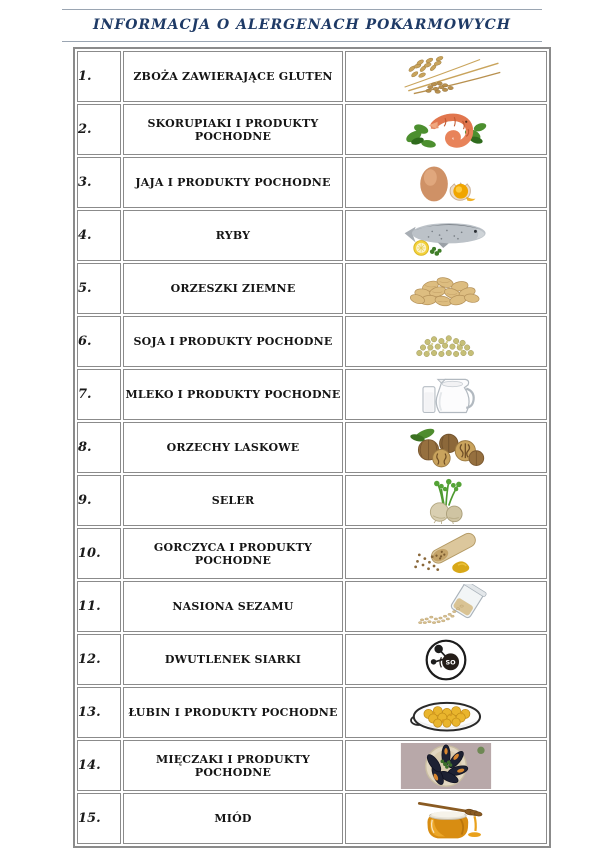  I want to click on shrimp-crustaceans-image, so click(446, 130).